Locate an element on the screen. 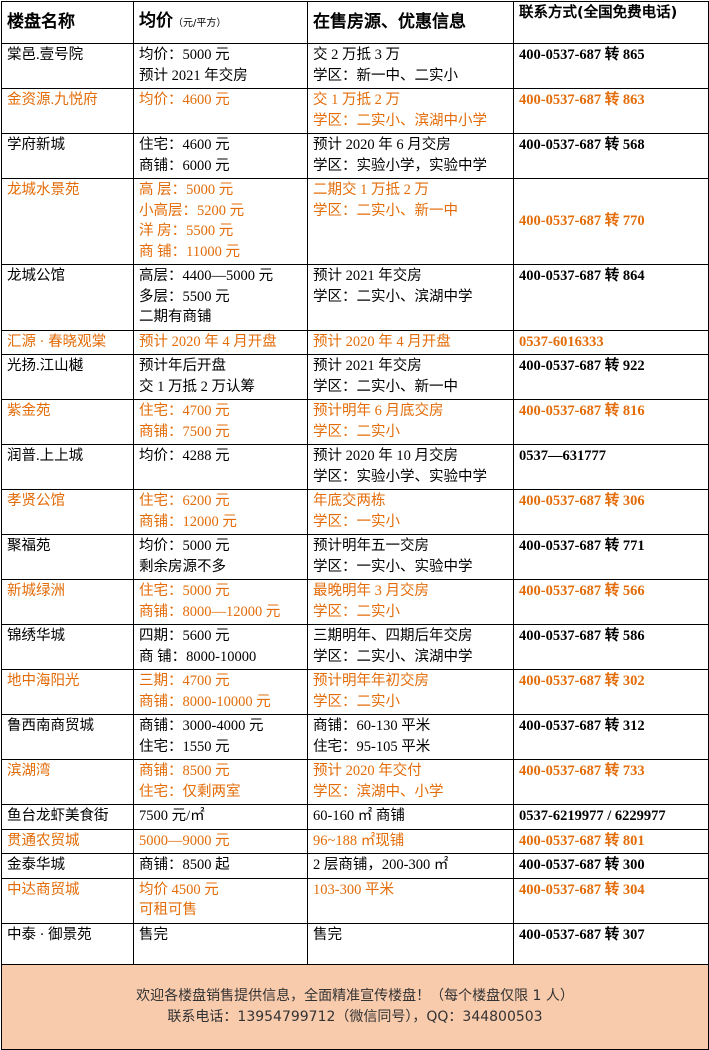 The height and width of the screenshot is (1050, 709). price-line: 7500 元/㎡ is located at coordinates (172, 816).